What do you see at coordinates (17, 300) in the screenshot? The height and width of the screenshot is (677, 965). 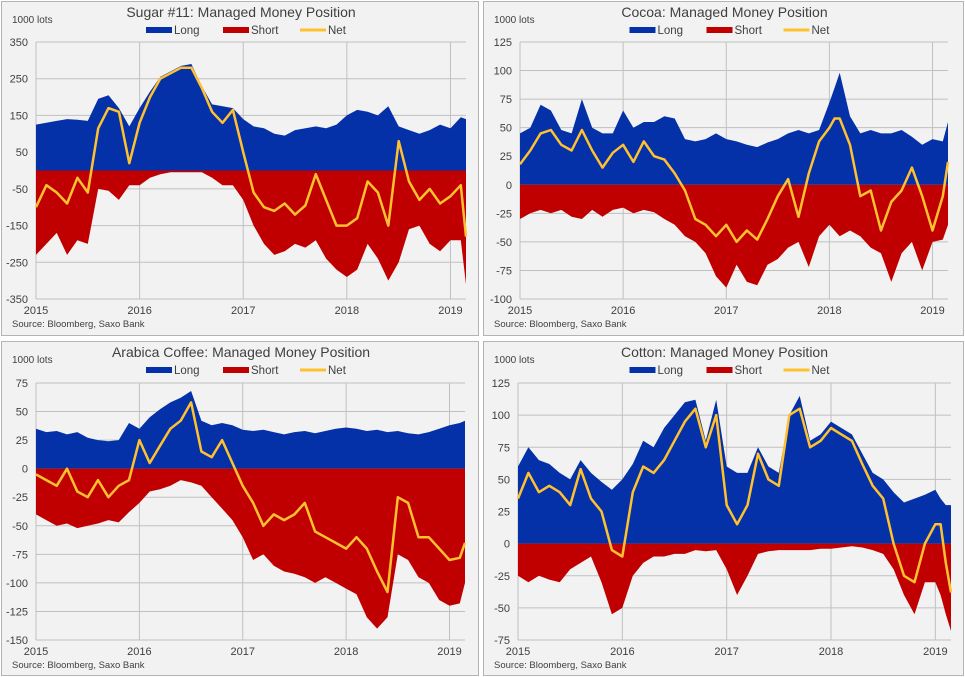 I see `y-tick-label: -350` at bounding box center [17, 300].